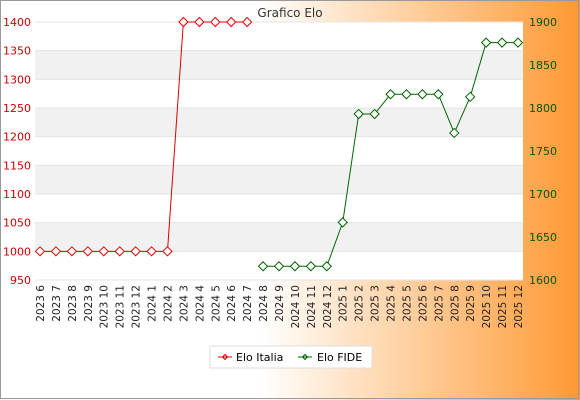 This screenshot has width=580, height=400. What do you see at coordinates (73, 303) in the screenshot?
I see `x-tick-label: 2023 8` at bounding box center [73, 303].